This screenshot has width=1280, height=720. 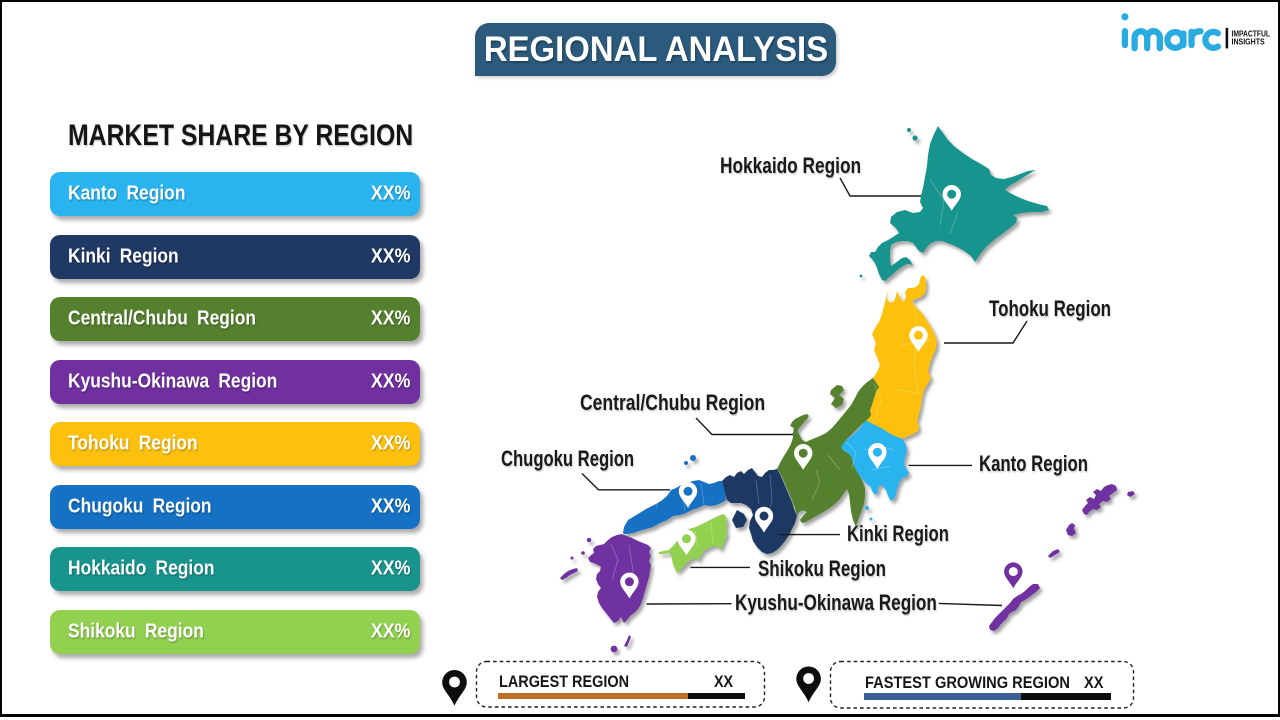 I want to click on svg-text: IMPACTFUL, so click(x=1251, y=34).